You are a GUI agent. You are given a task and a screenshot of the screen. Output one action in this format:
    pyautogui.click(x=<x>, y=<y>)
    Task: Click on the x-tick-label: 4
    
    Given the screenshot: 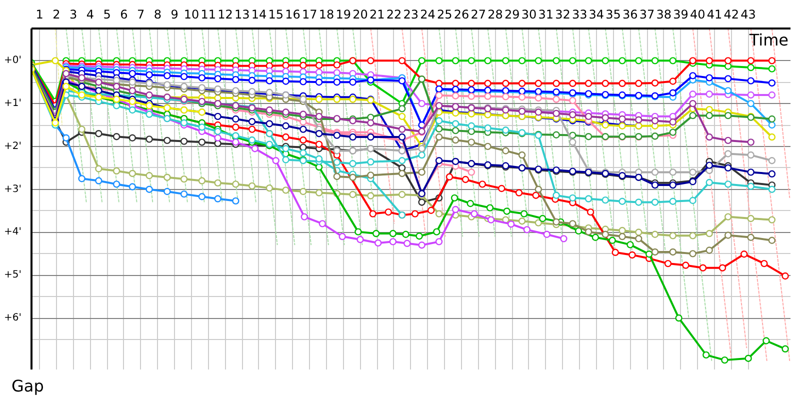 What is the action you would take?
    pyautogui.click(x=90, y=15)
    